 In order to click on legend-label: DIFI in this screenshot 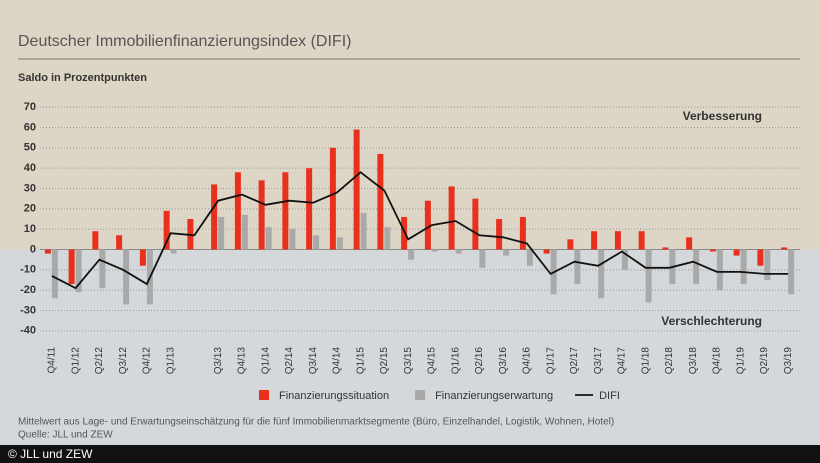, I will do `click(609, 396)`.